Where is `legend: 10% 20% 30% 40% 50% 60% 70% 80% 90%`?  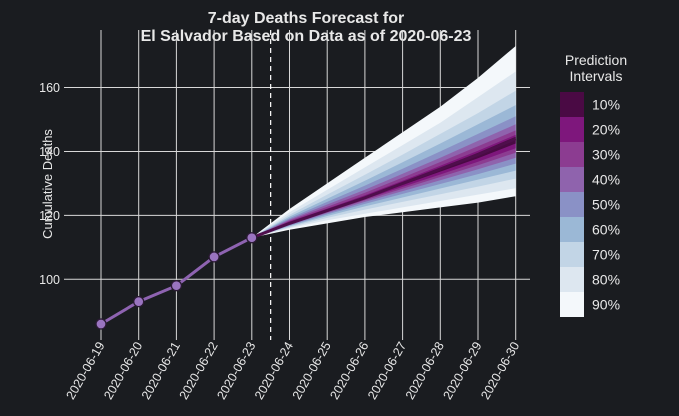
legend: 10% 20% 30% 40% 50% 60% 70% 80% 90% is located at coordinates (590, 204).